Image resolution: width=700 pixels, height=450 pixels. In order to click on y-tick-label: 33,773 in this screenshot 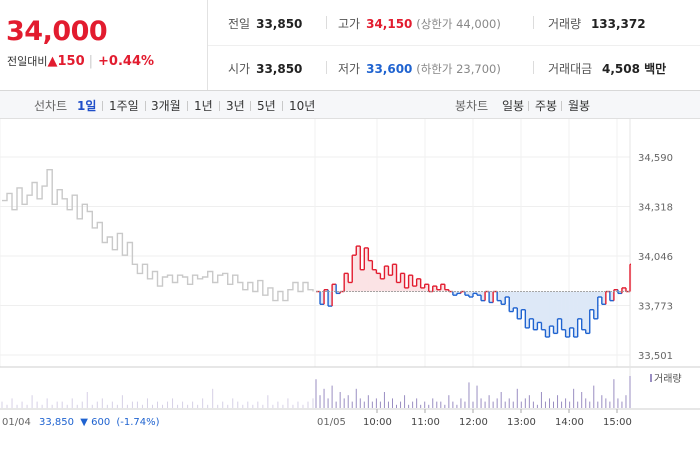, I will do `click(655, 307)`.